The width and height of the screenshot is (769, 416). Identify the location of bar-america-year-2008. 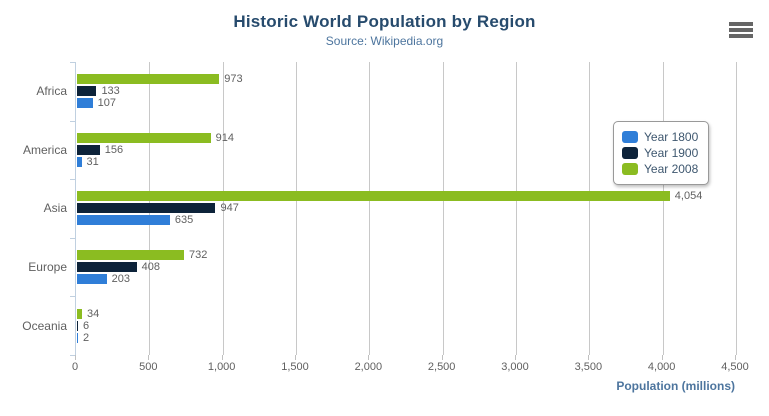
(144, 137).